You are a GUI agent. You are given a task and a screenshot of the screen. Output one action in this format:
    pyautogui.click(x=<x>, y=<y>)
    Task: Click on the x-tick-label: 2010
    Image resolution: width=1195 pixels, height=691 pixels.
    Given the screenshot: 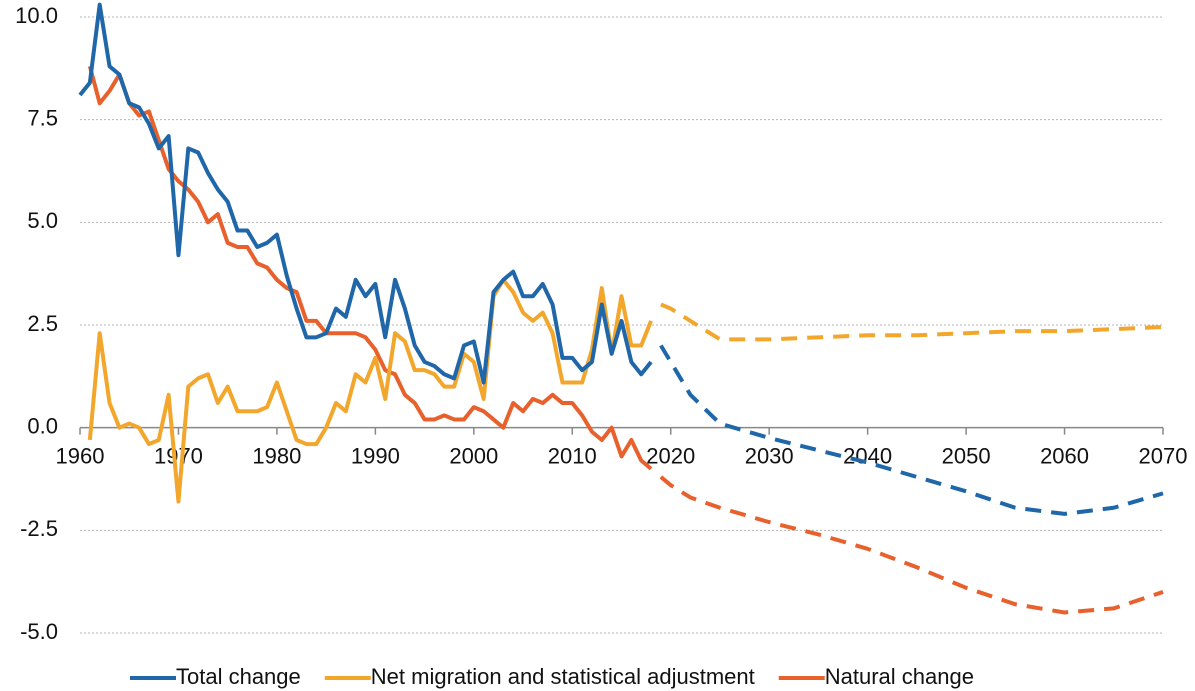 What is the action you would take?
    pyautogui.click(x=572, y=455)
    